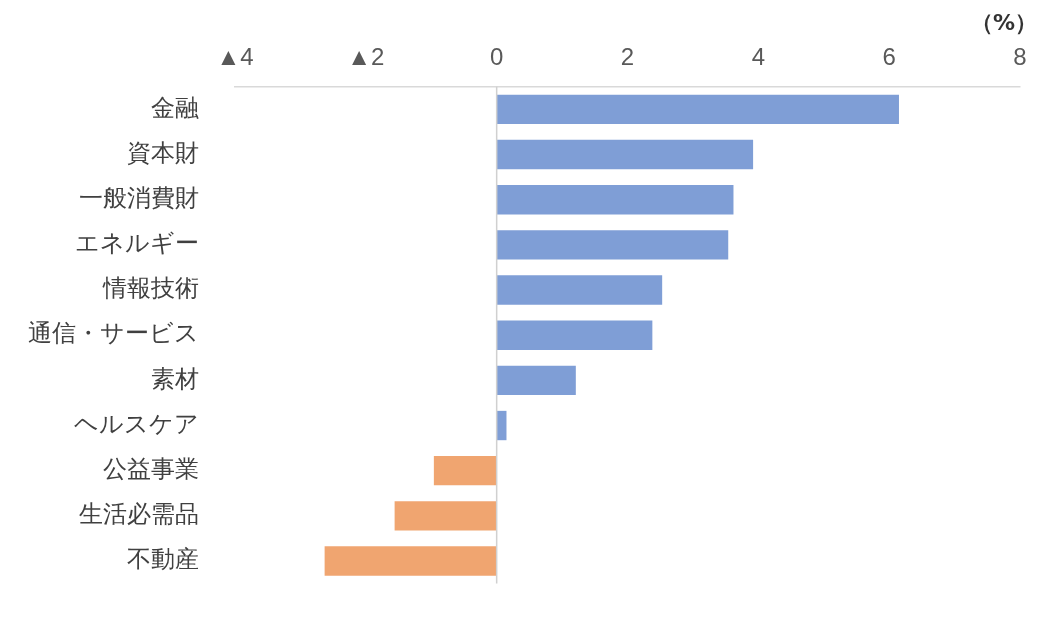  What do you see at coordinates (151, 468) in the screenshot?
I see `y-tick-label: 公益事業` at bounding box center [151, 468].